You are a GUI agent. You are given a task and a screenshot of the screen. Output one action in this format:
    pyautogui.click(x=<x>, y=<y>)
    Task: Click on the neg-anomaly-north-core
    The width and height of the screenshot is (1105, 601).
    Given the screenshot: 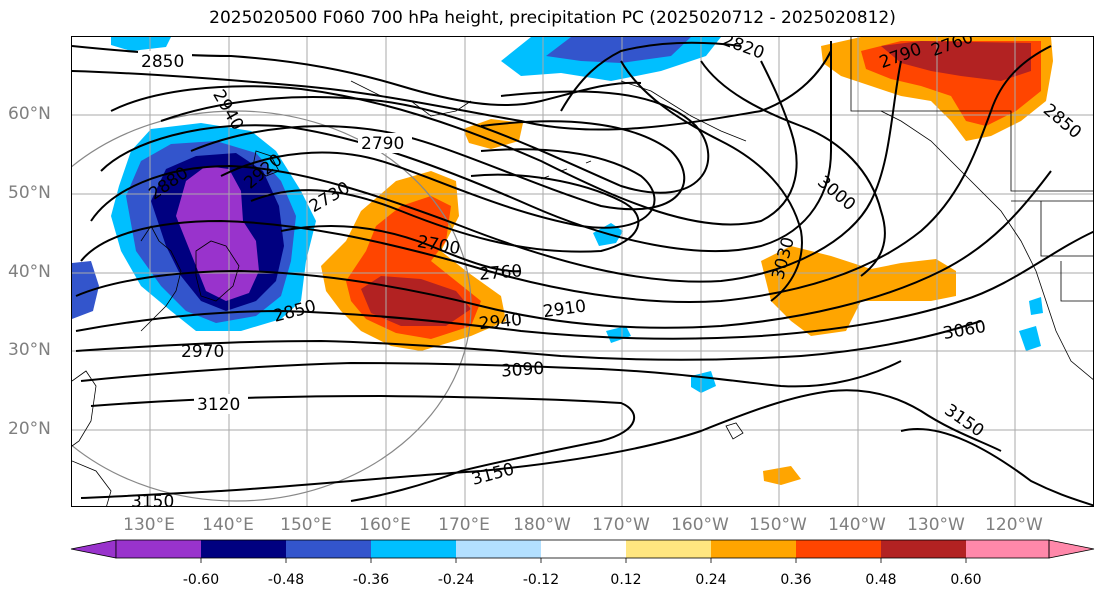 What is the action you would take?
    pyautogui.click(x=618, y=50)
    